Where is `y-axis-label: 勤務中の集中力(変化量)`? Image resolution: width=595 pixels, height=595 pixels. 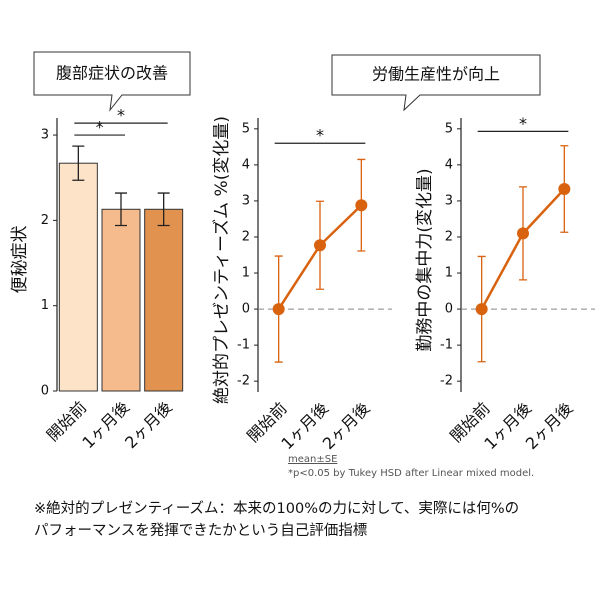 y-axis-label: 勤務中の集中力(変化量) is located at coordinates (425, 259).